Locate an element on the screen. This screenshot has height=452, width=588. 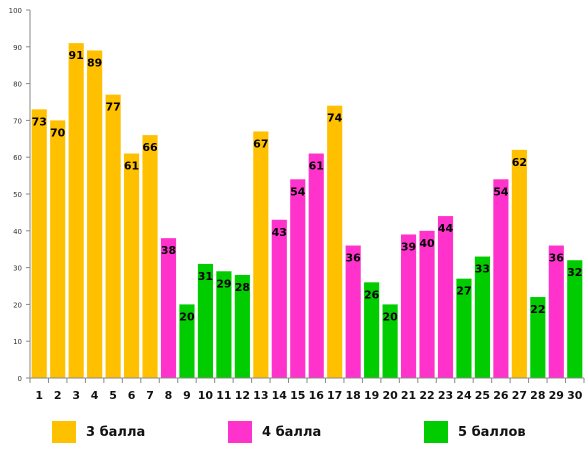
x-tick-label-22: 22 is located at coordinates (426, 395).